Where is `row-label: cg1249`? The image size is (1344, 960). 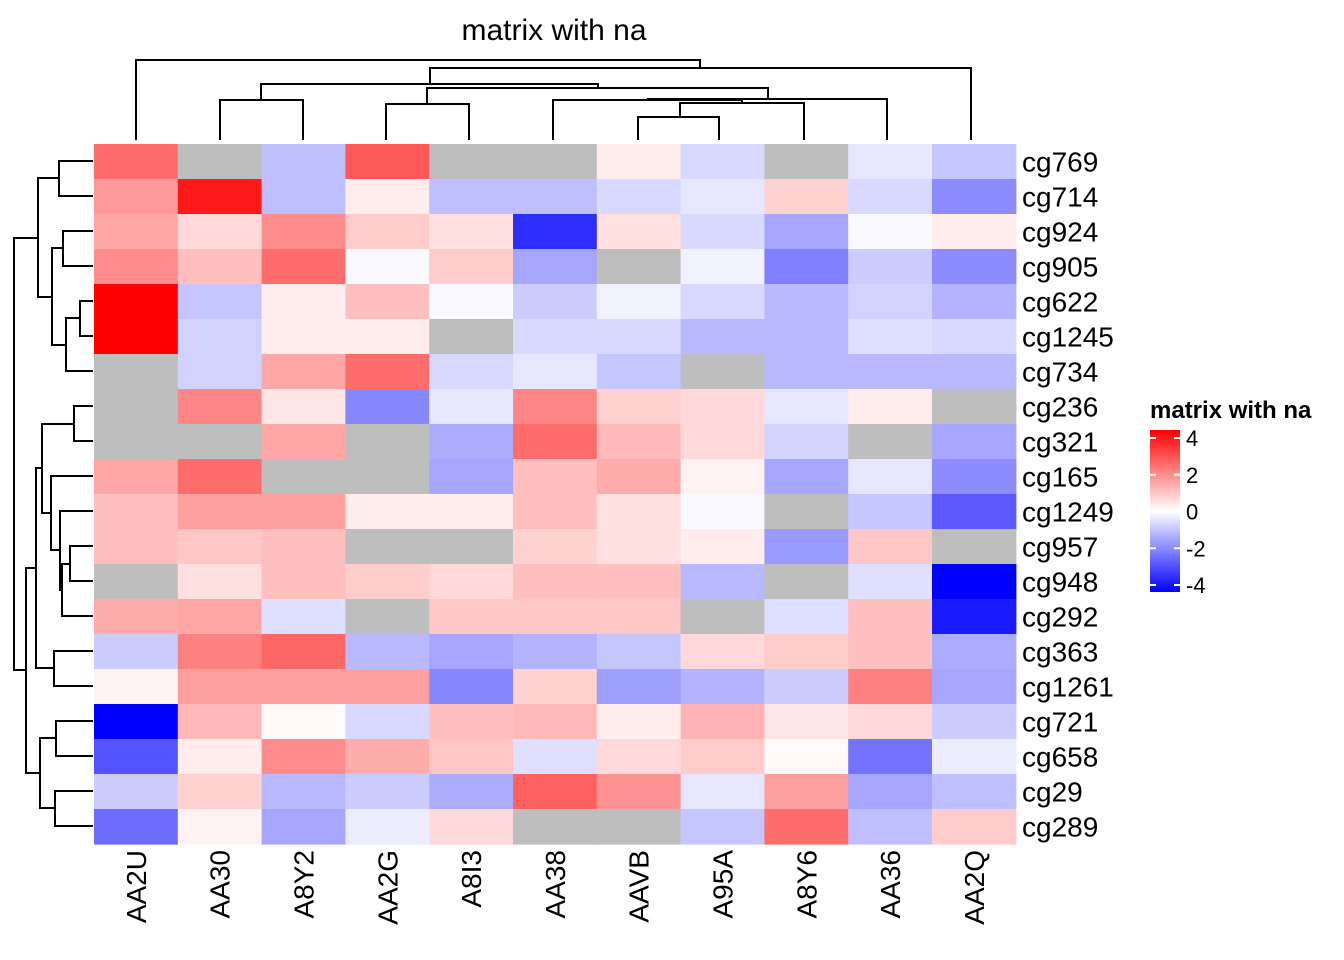 row-label: cg1249 is located at coordinates (1068, 512).